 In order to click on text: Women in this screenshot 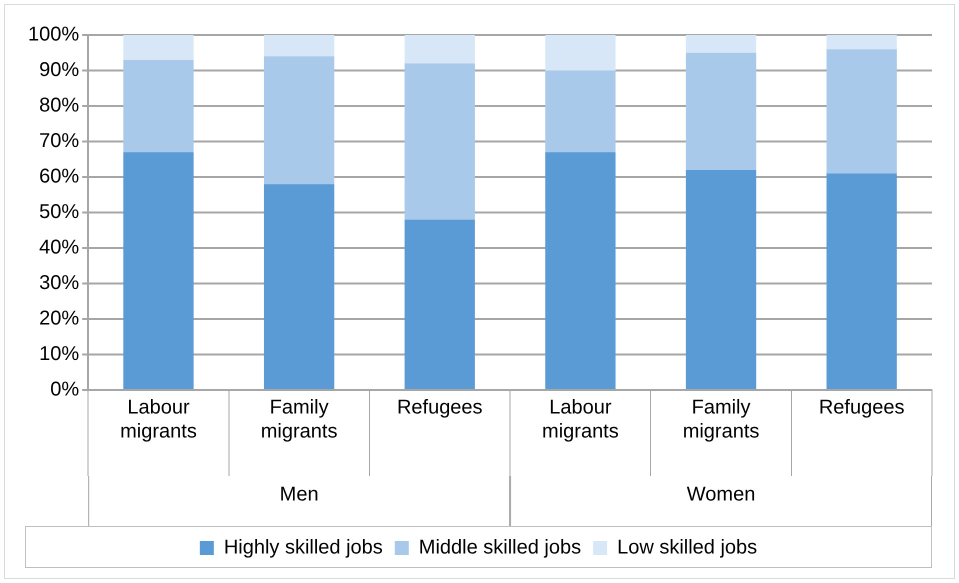, I will do `click(721, 495)`.